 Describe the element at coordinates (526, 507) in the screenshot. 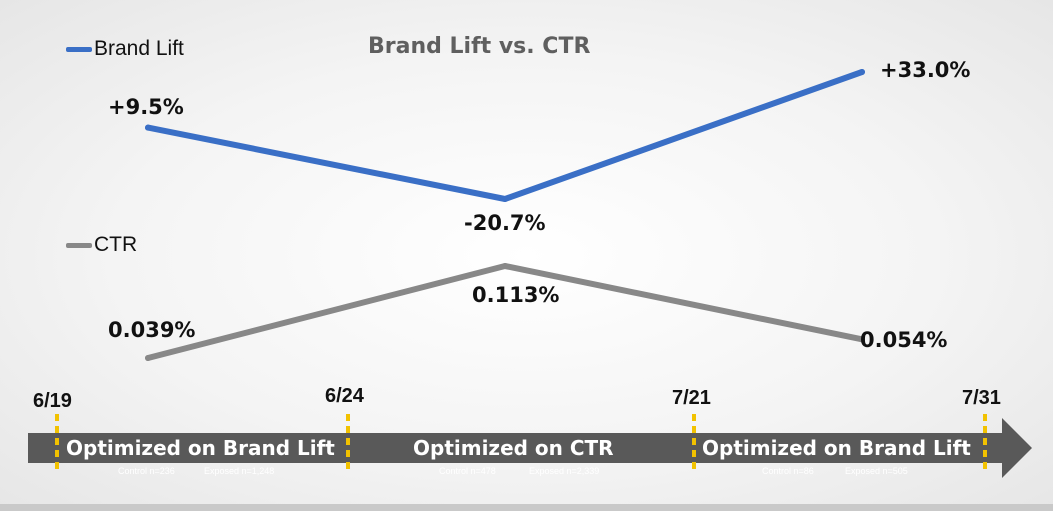

I see `bottom-strip` at that location.